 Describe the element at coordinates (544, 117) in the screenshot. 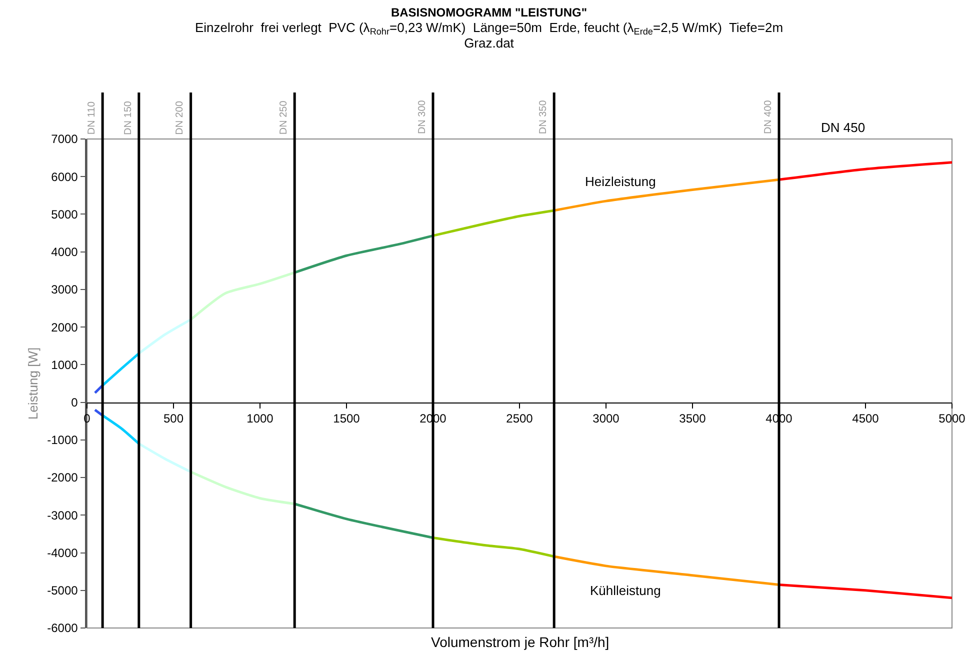

I see `ref-line-label: DN 350` at that location.